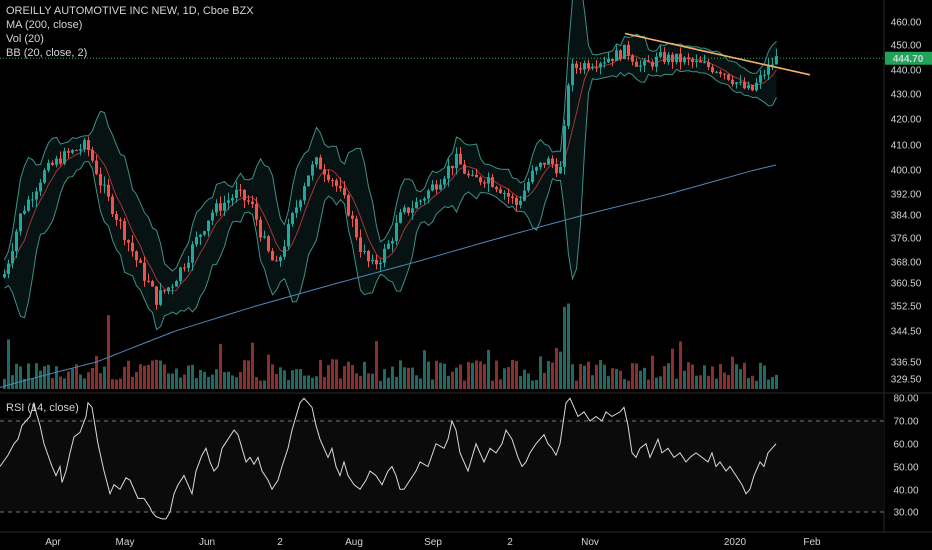 This screenshot has height=550, width=932. Describe the element at coordinates (906, 171) in the screenshot. I see `price-tick-label: 400.00` at that location.